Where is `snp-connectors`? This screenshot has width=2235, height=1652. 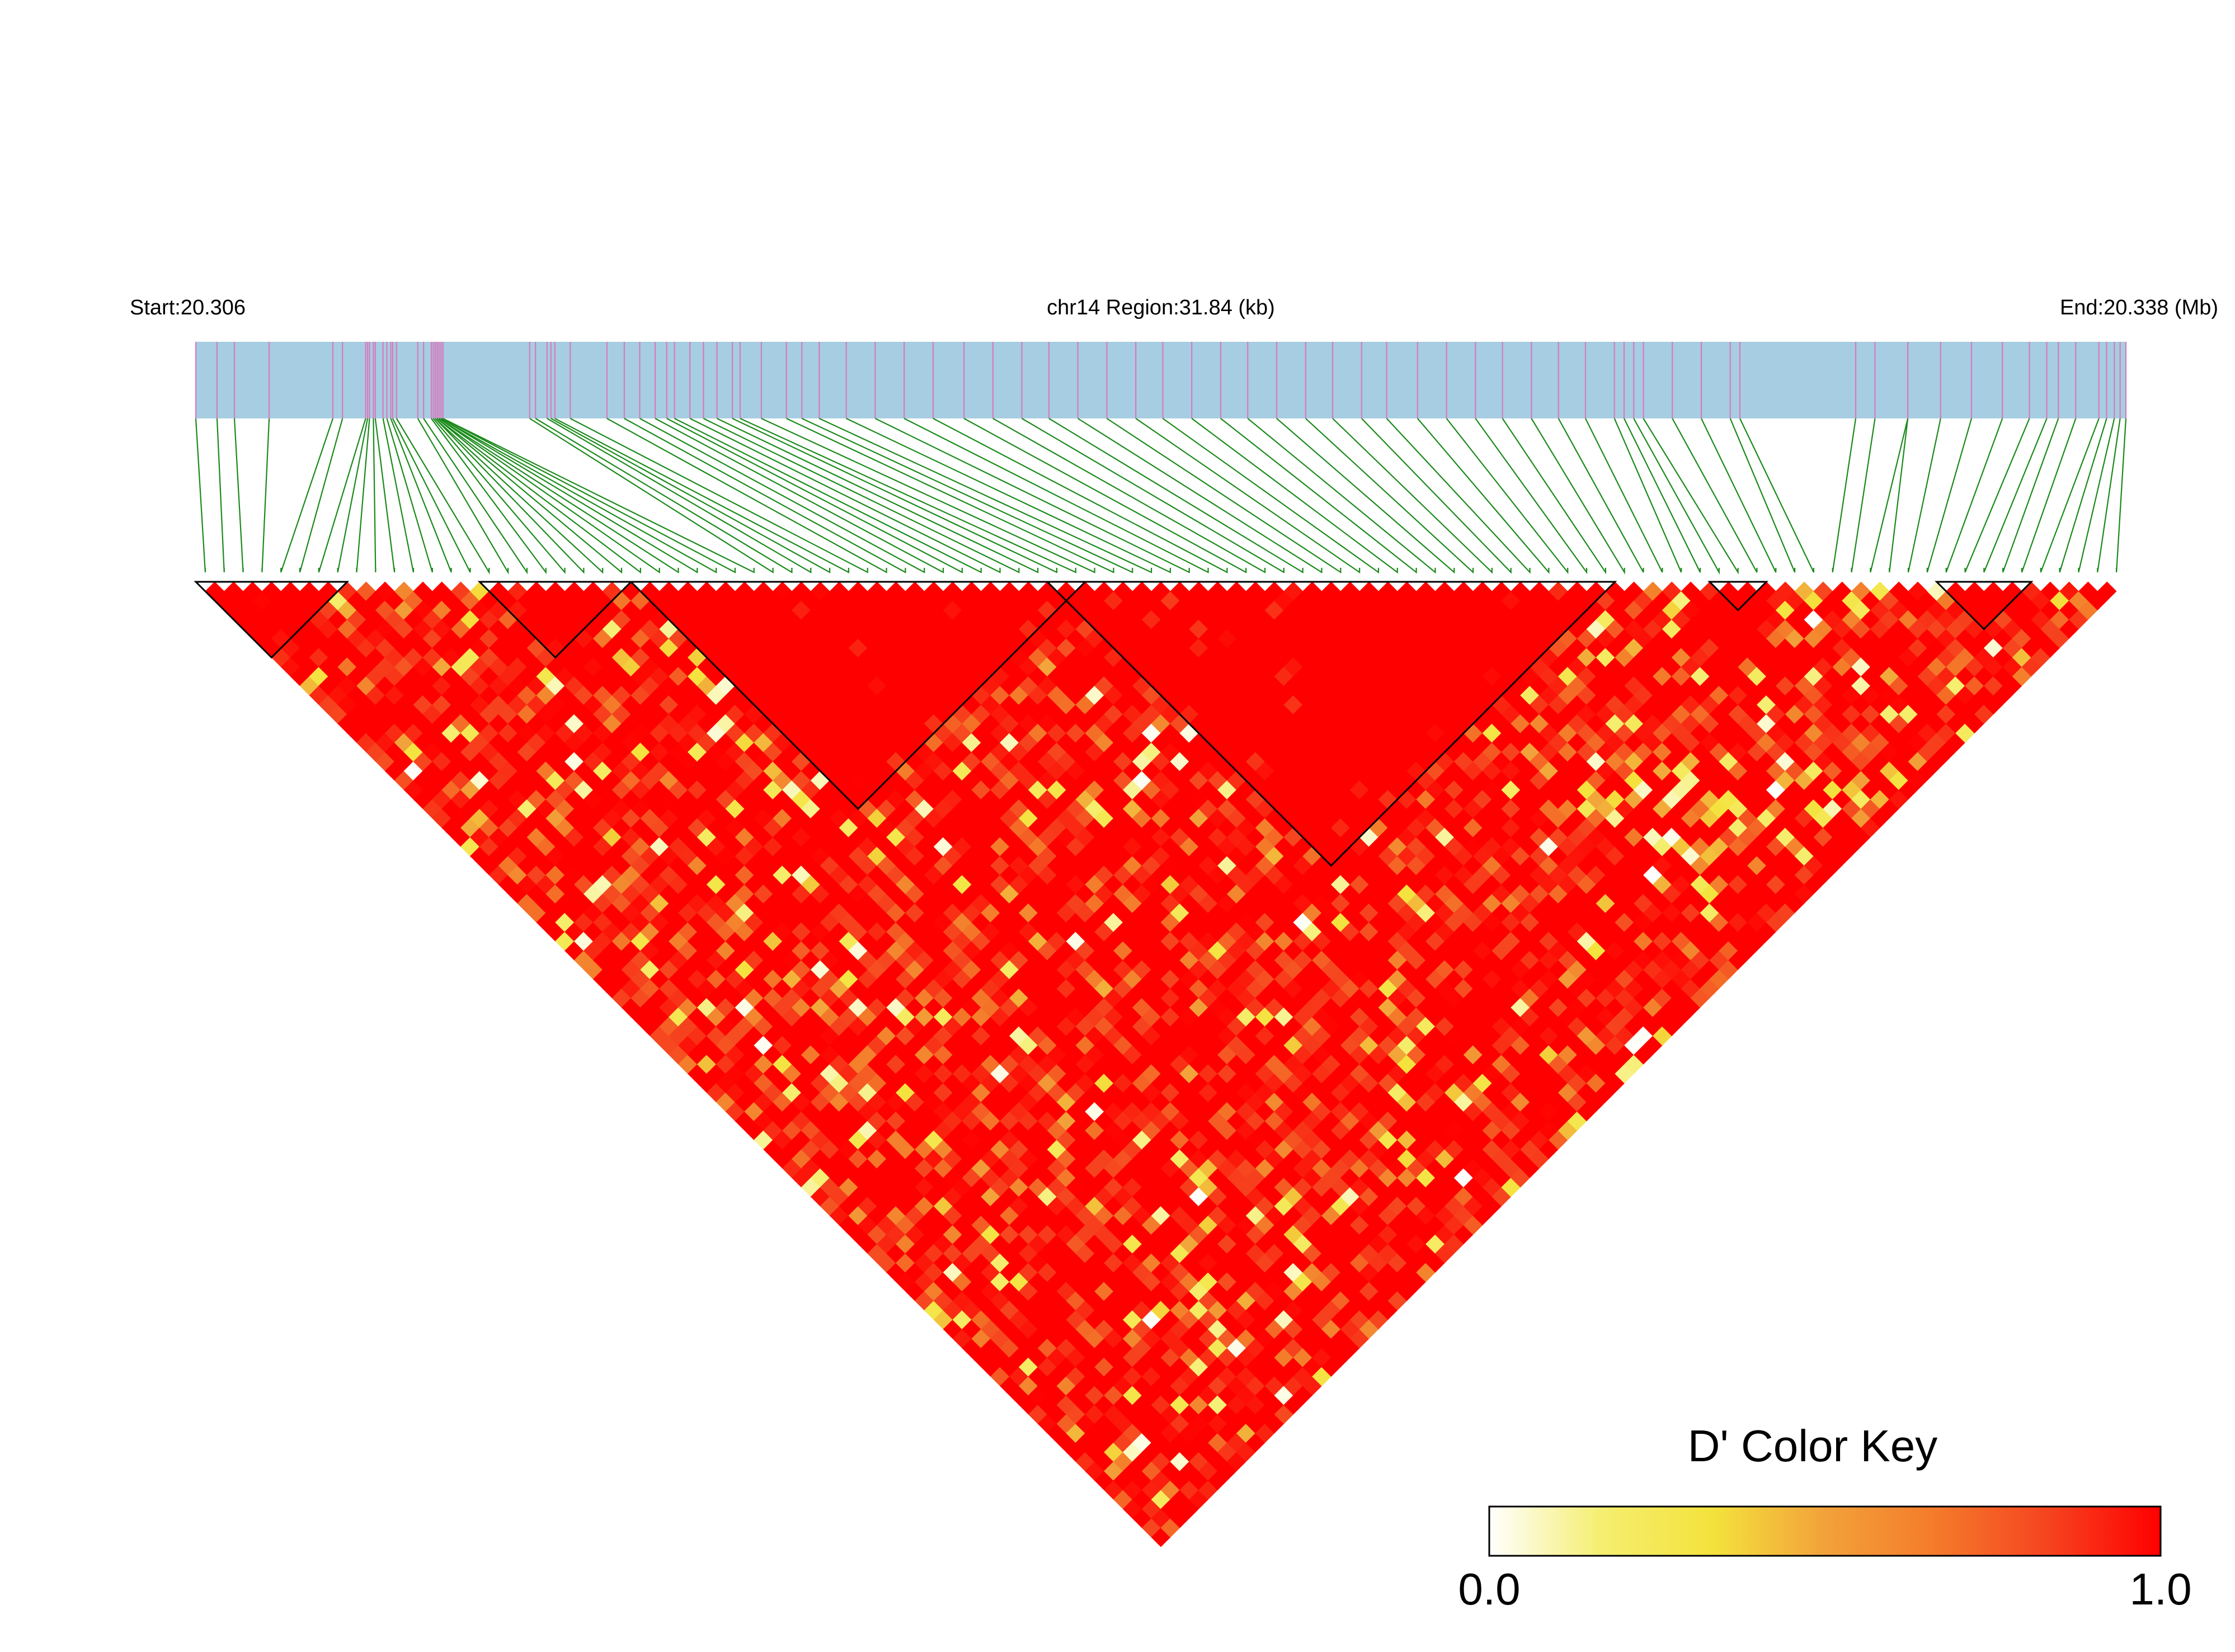
snp-connectors is located at coordinates (1161, 497).